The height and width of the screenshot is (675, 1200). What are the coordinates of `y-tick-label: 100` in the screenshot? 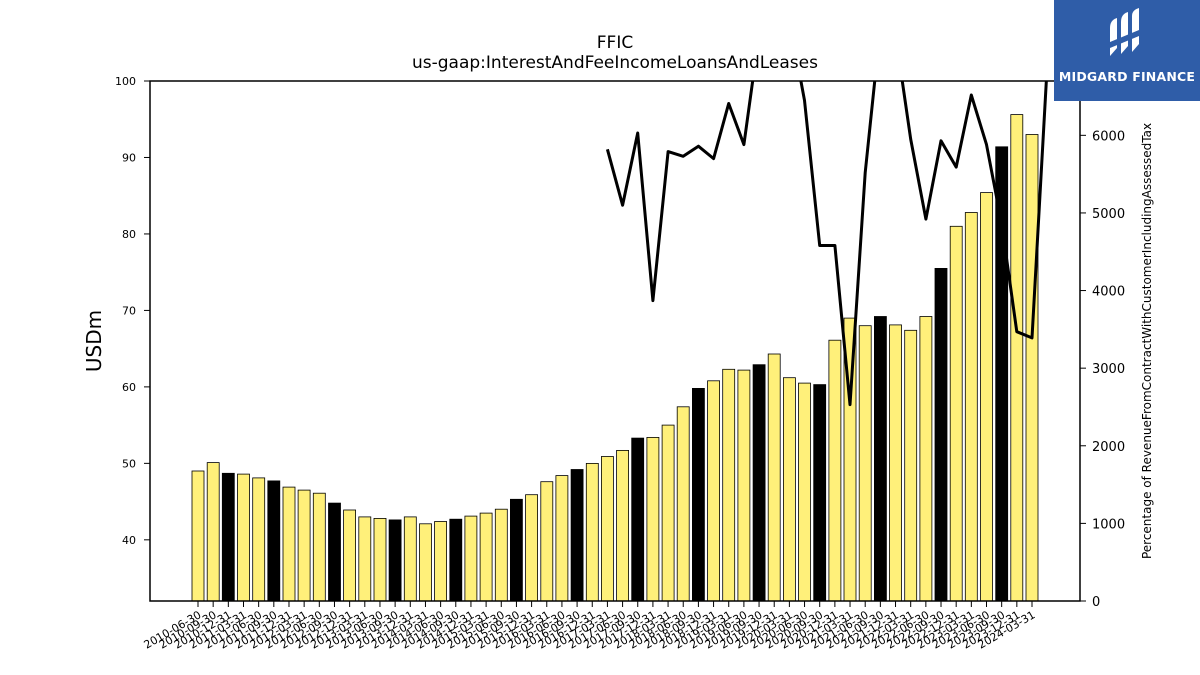 It's located at (125, 81).